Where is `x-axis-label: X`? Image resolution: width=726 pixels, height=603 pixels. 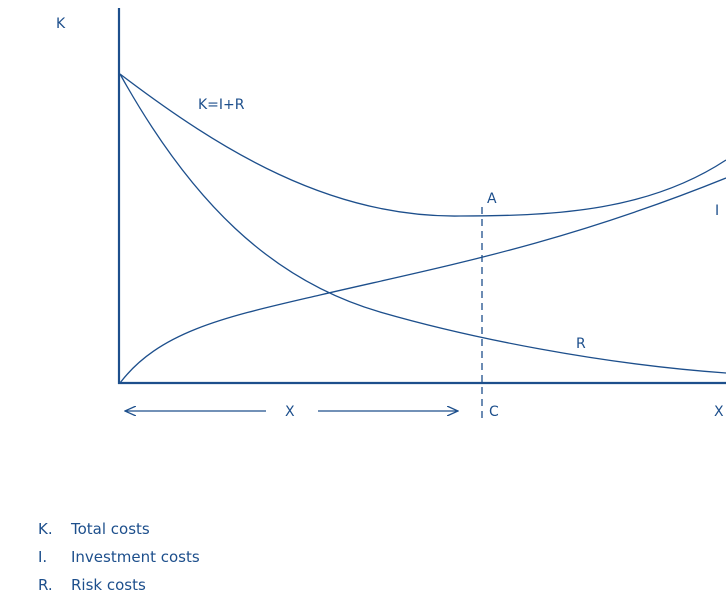
x-axis-label: X is located at coordinates (719, 412).